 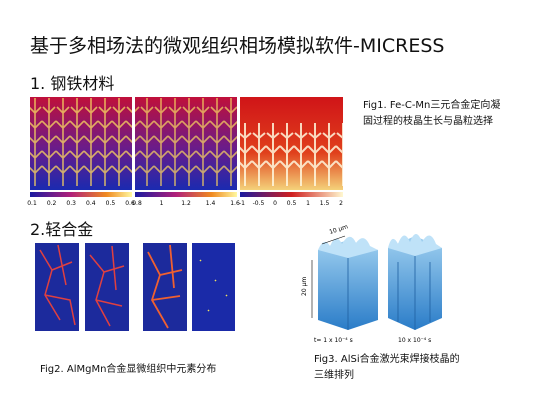 What do you see at coordinates (128, 369) in the screenshot?
I see `figure-caption: Fig2. AlMgMn合金显微组织中元素分布` at bounding box center [128, 369].